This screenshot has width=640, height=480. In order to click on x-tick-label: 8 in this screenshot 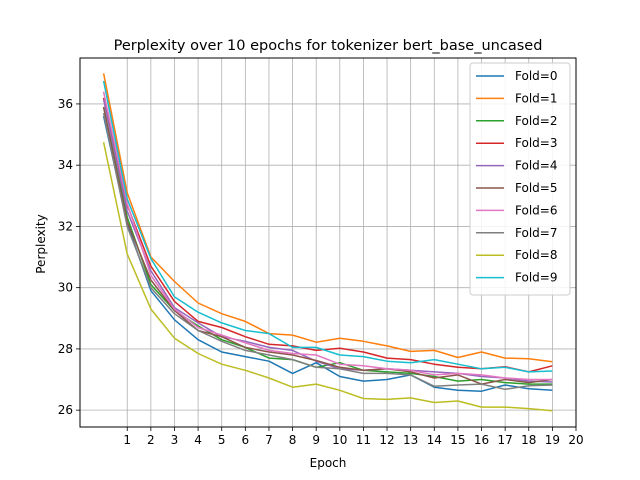, I will do `click(293, 440)`.